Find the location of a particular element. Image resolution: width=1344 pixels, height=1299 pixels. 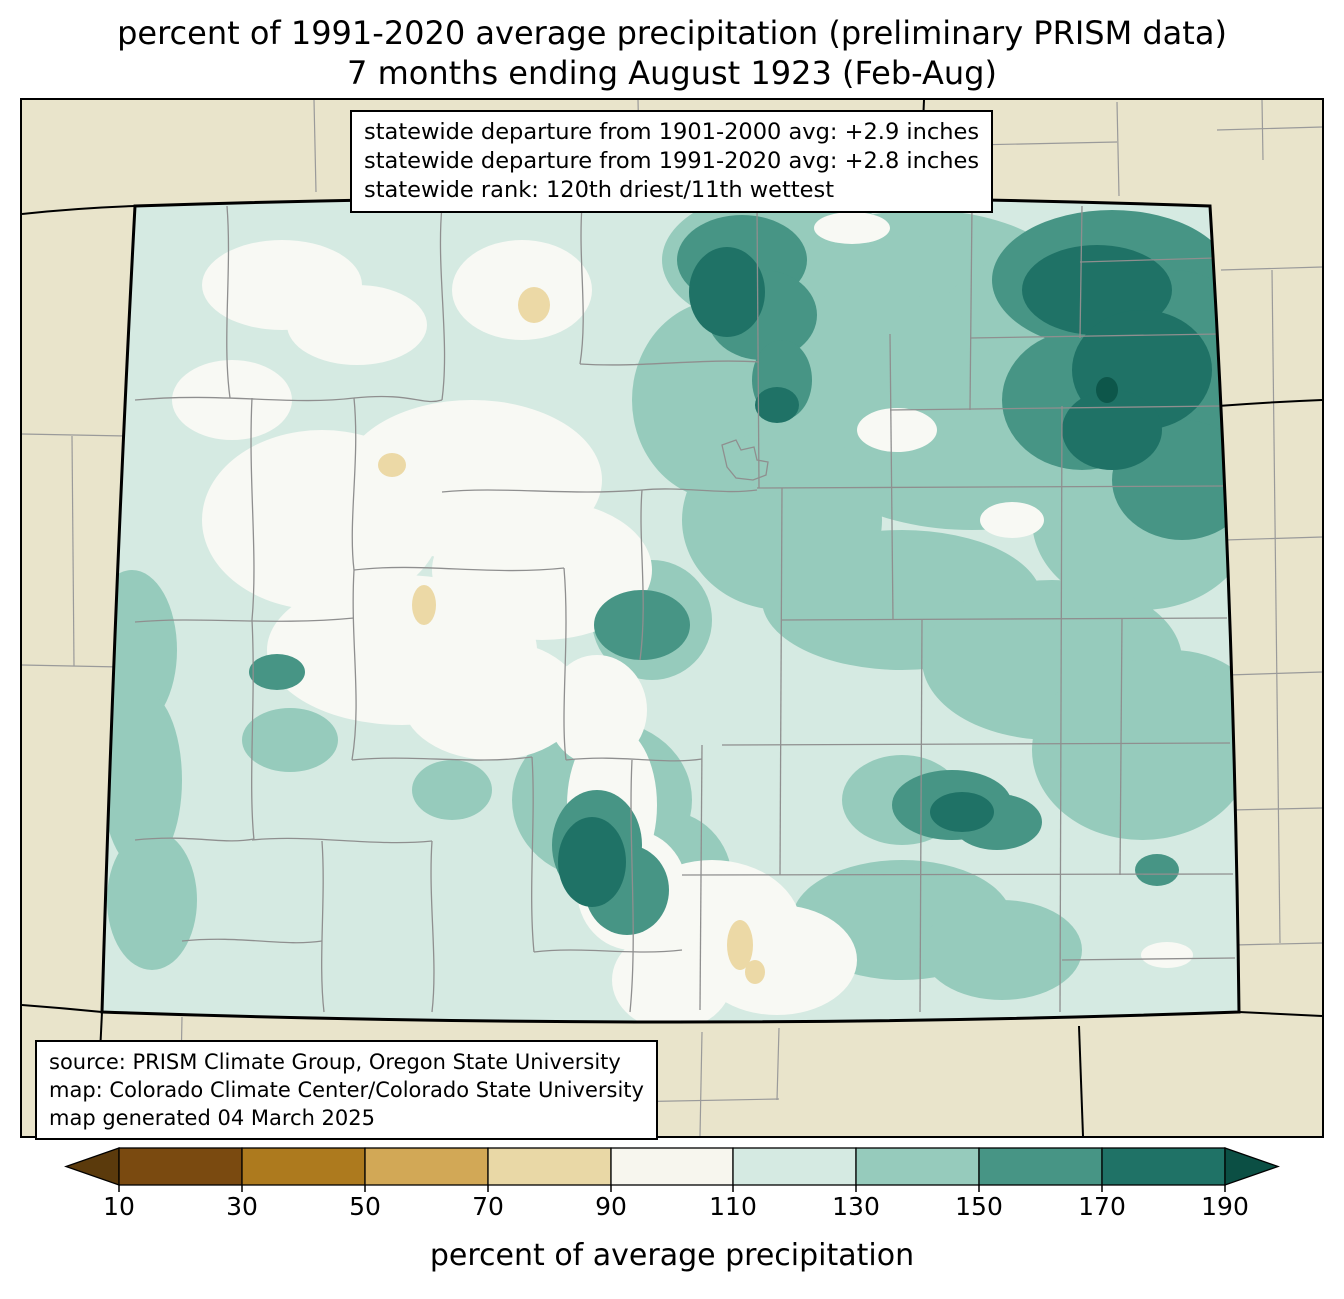

colorbar-tick-90: 90 is located at coordinates (611, 1206).